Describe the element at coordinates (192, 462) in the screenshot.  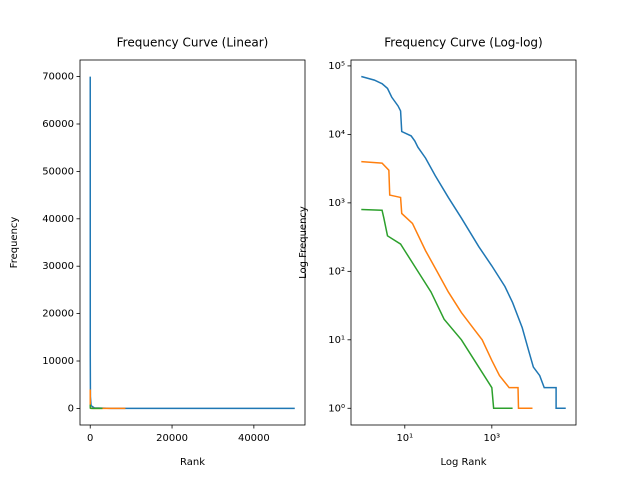
I see `x-axis-label: Rank` at that location.